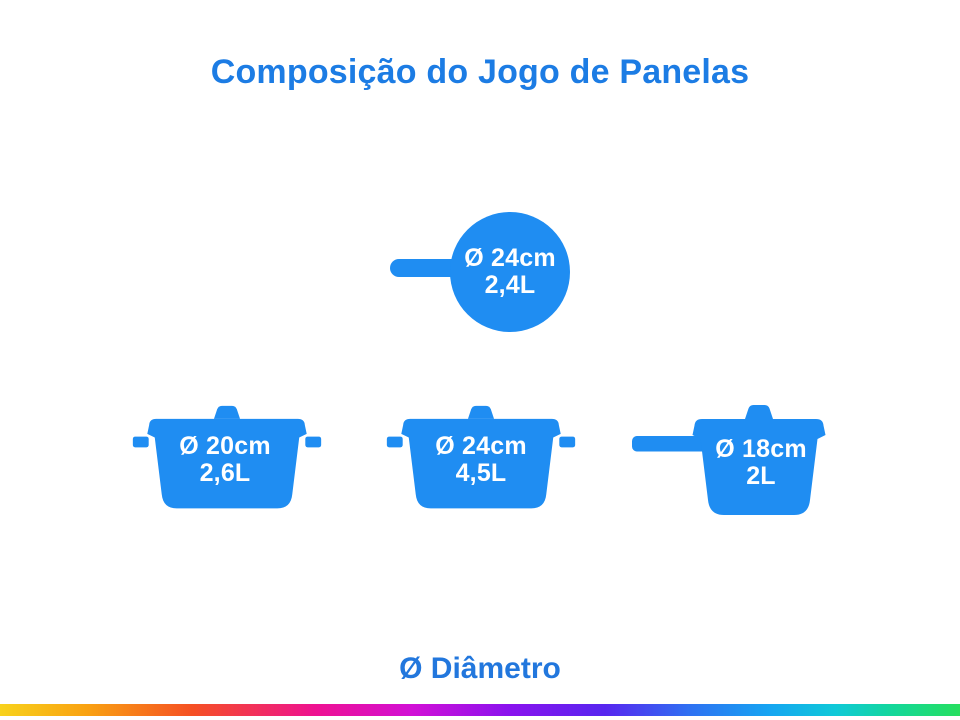  I want to click on frying-pan-icon, so click(481, 272).